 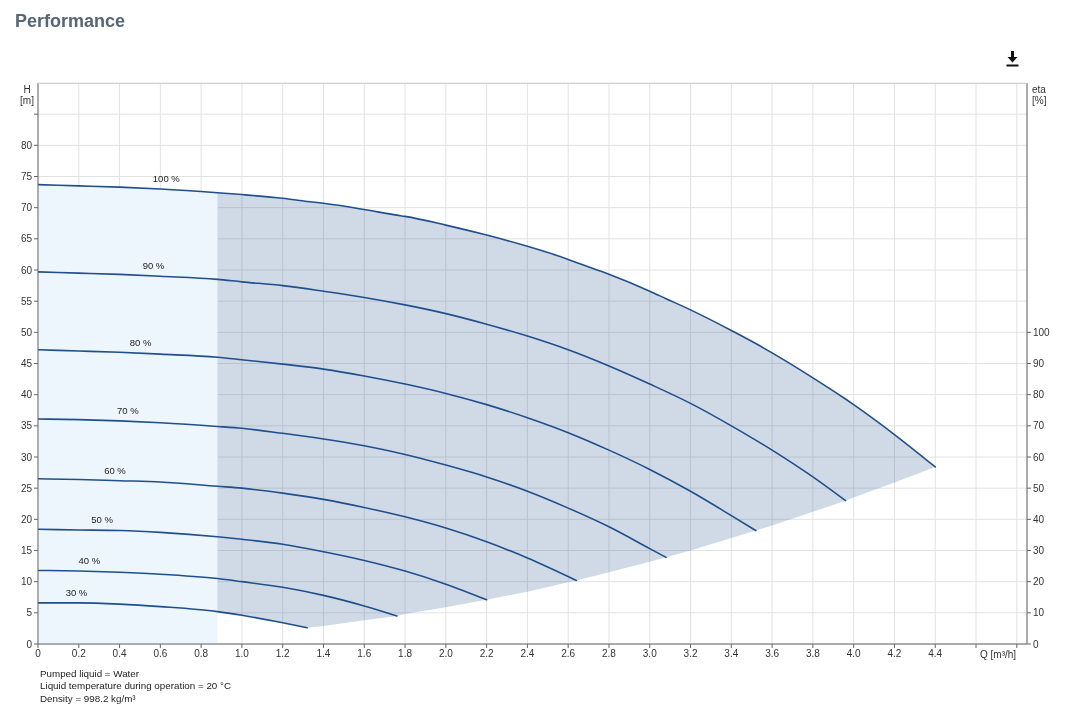 I want to click on y-tick-label: 50, so click(x=26, y=332).